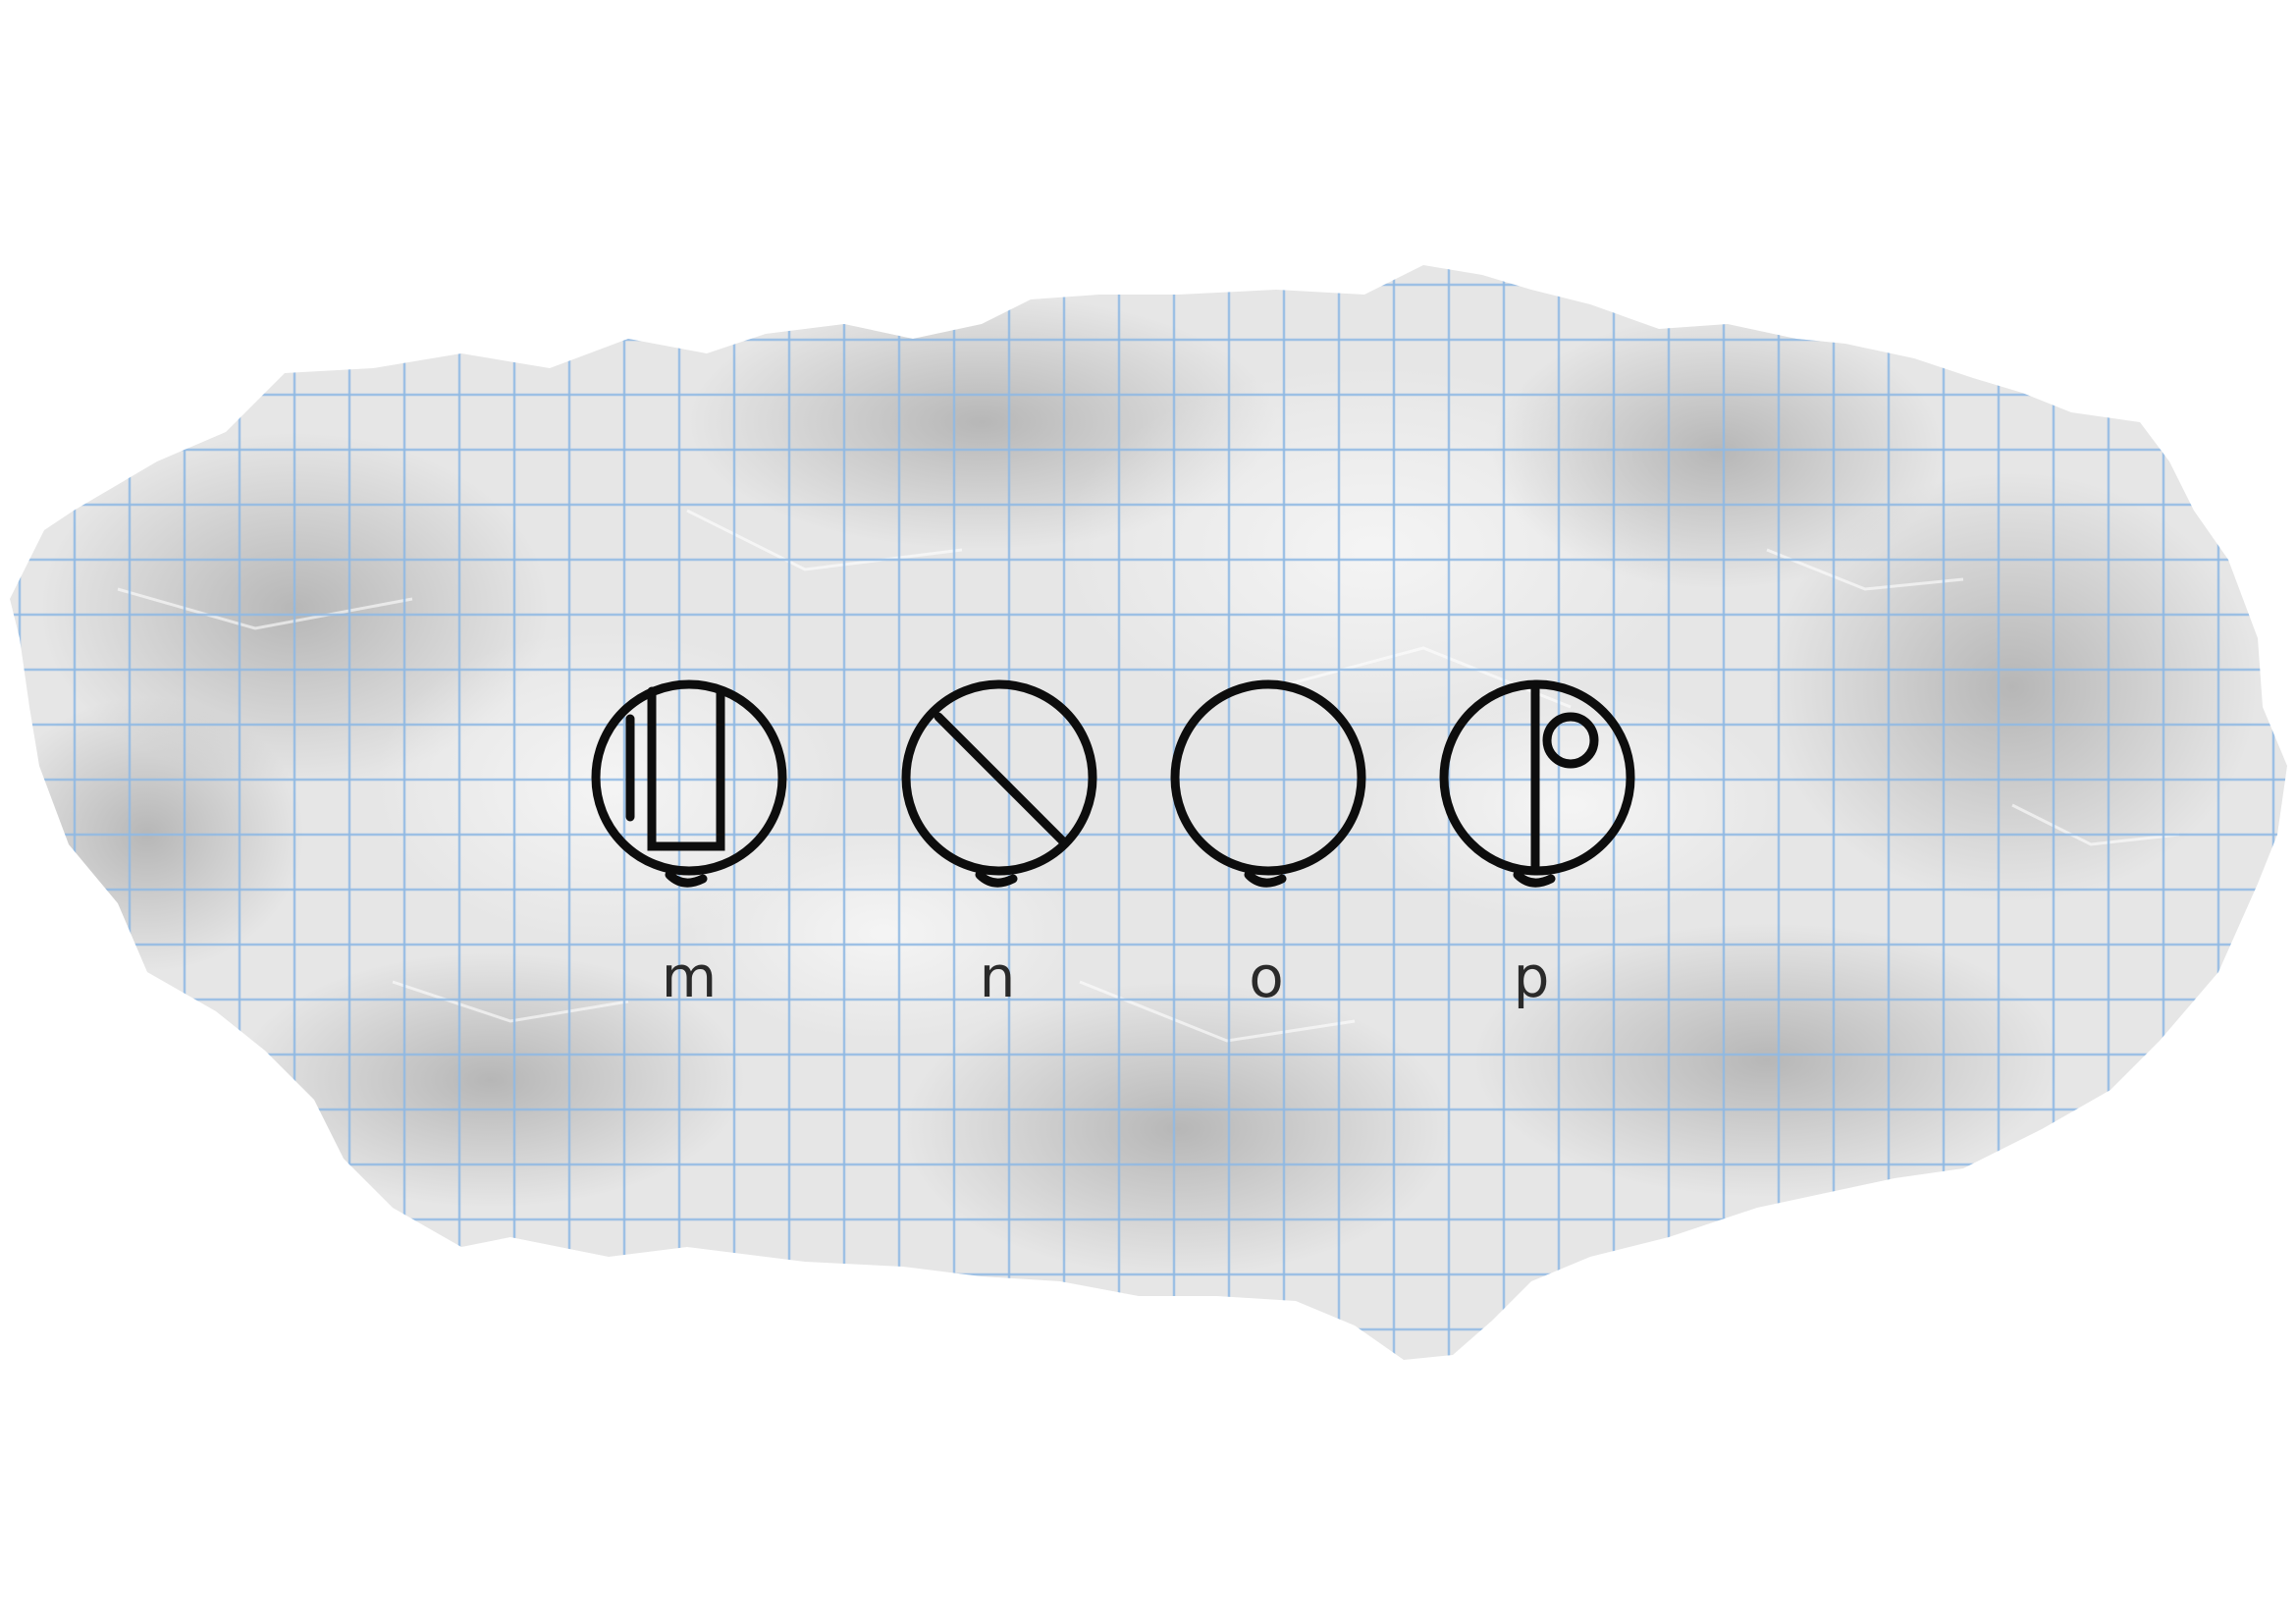 The width and height of the screenshot is (2296, 1624). What do you see at coordinates (689, 783) in the screenshot?
I see `circle-with-open-rectangle-icon` at bounding box center [689, 783].